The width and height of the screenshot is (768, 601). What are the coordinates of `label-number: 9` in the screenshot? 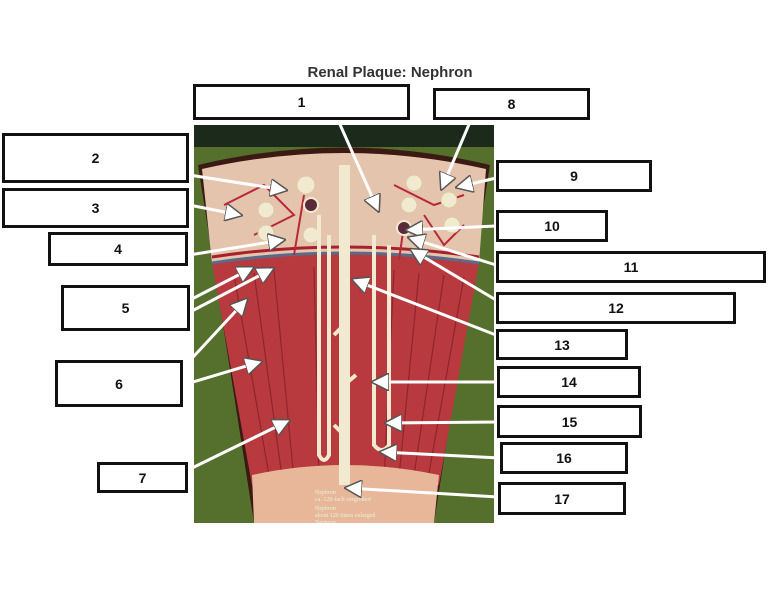 It's located at (574, 176).